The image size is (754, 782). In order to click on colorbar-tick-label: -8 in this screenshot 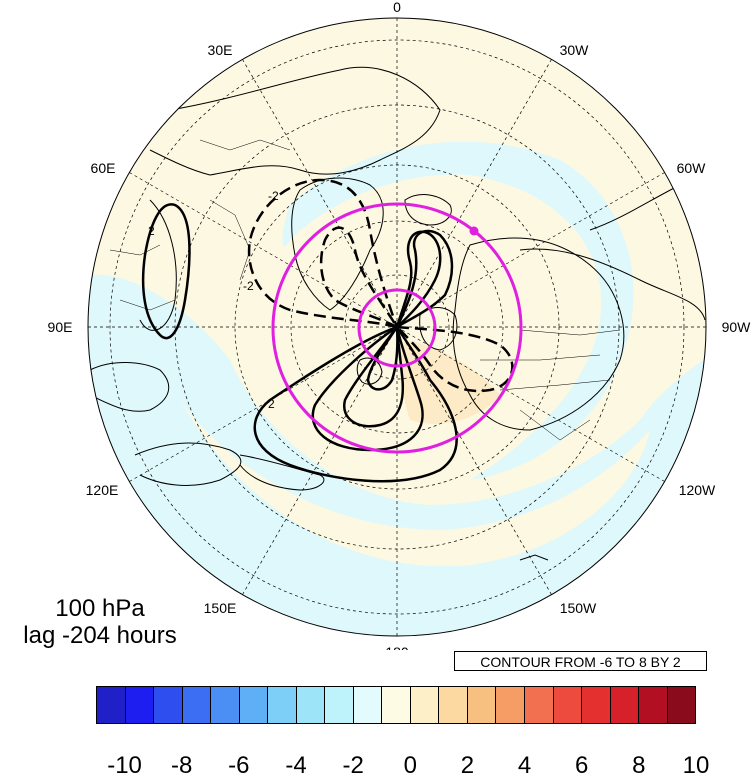, I will do `click(182, 765)`.